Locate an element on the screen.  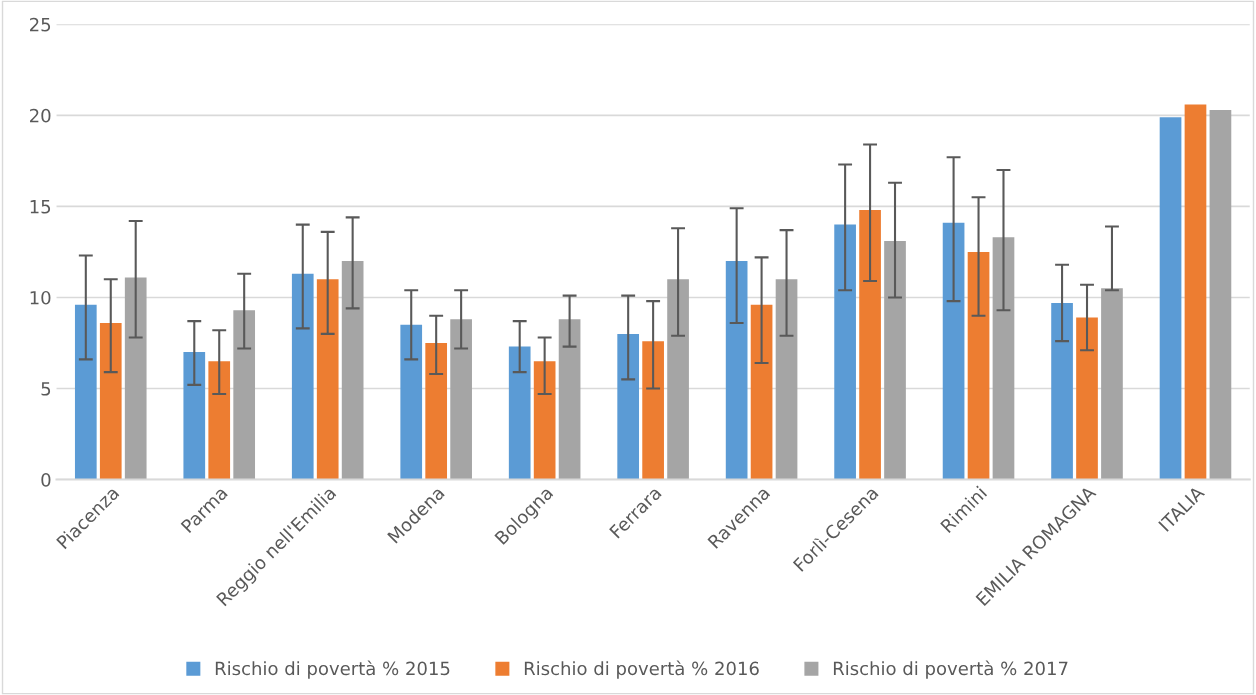
y-tick-label: 0 is located at coordinates (46, 480).